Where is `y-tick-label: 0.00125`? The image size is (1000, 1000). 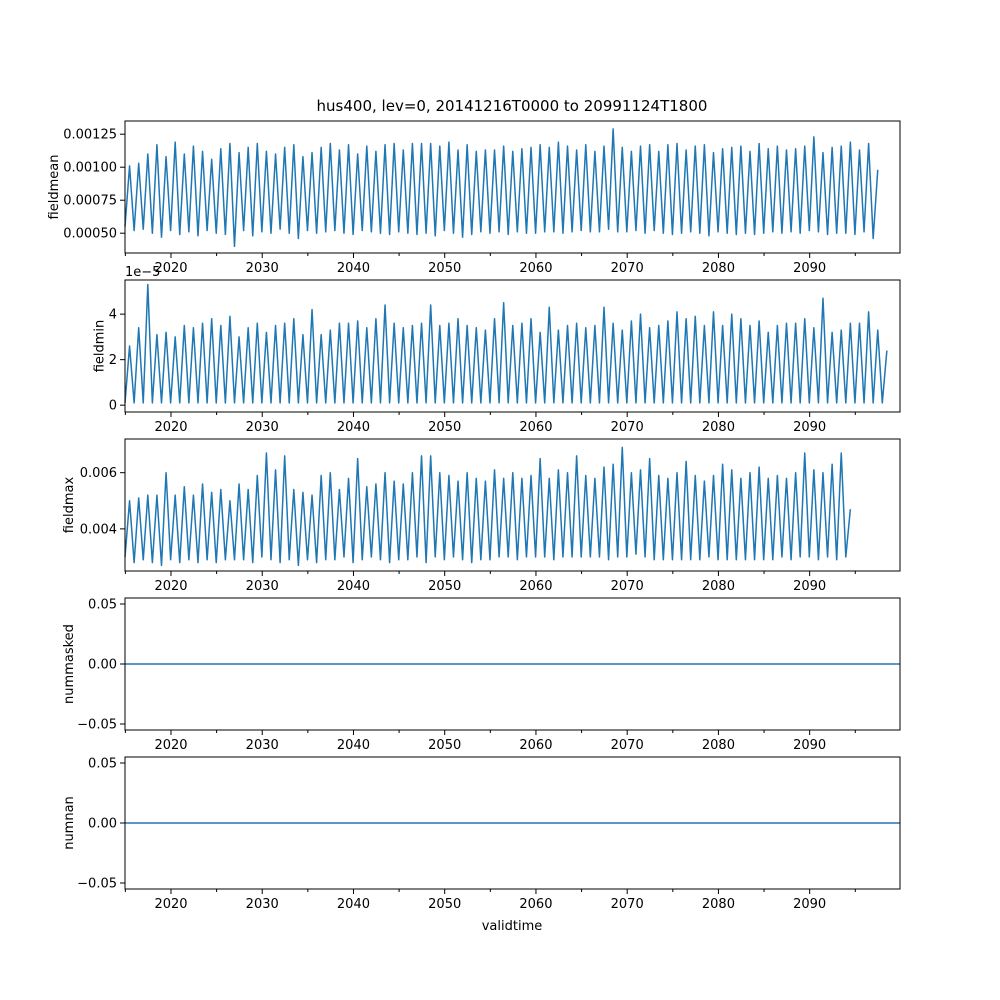
y-tick-label: 0.00125 is located at coordinates (90, 135).